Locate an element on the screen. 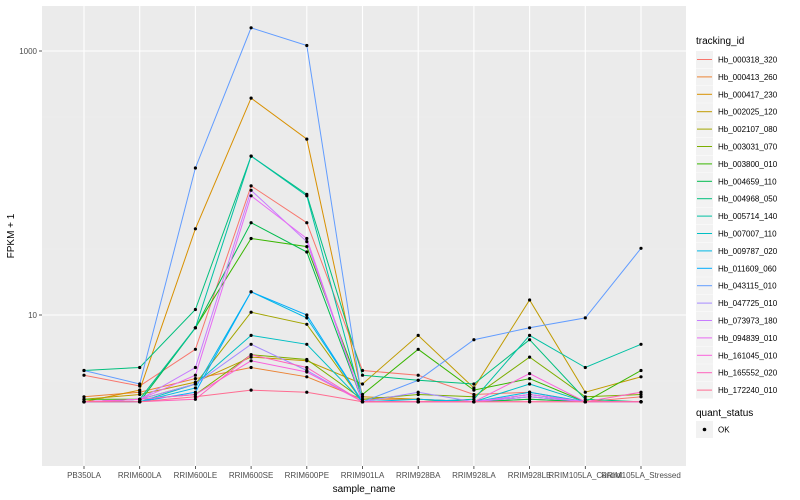 The height and width of the screenshot is (500, 800). x-tick-label: RRIM600LA is located at coordinates (140, 475).